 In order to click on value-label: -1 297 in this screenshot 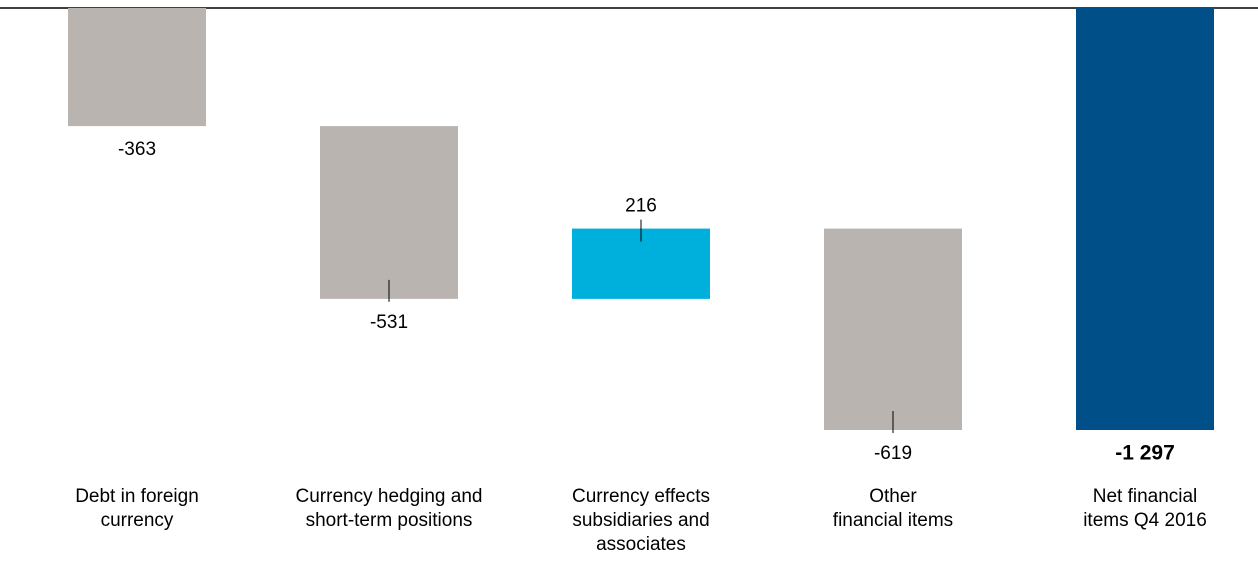, I will do `click(1145, 453)`.